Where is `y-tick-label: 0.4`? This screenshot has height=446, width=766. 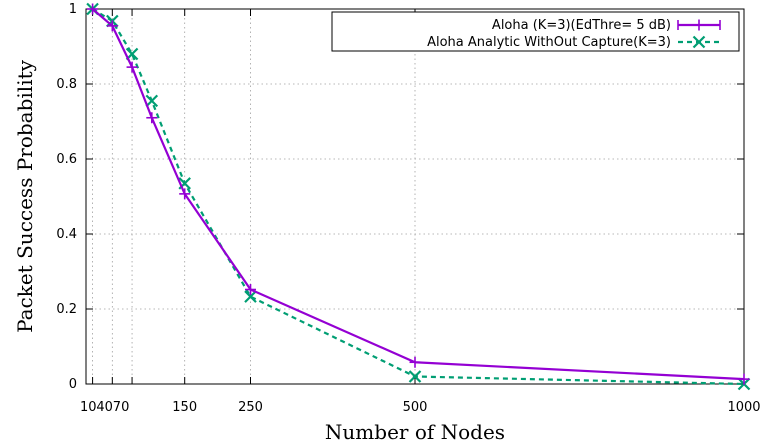
y-tick-label: 0.4 is located at coordinates (66, 234).